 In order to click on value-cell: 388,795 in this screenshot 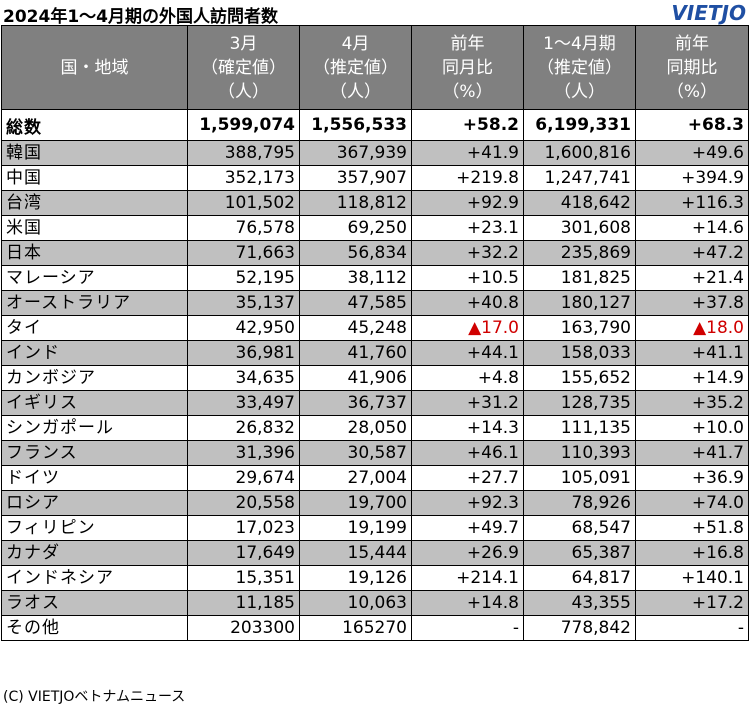, I will do `click(243, 153)`.